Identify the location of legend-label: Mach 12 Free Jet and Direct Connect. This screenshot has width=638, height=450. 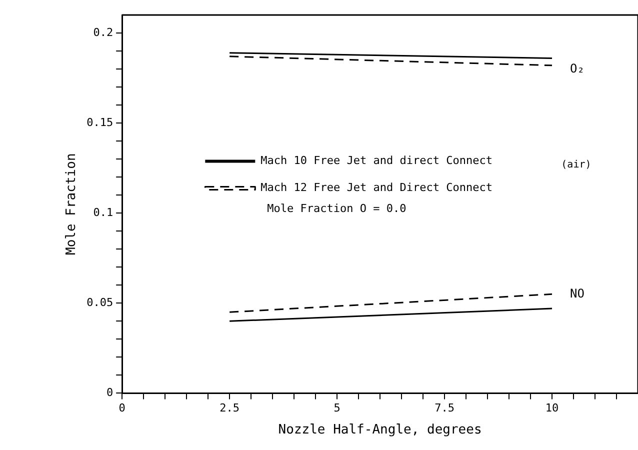
(376, 187).